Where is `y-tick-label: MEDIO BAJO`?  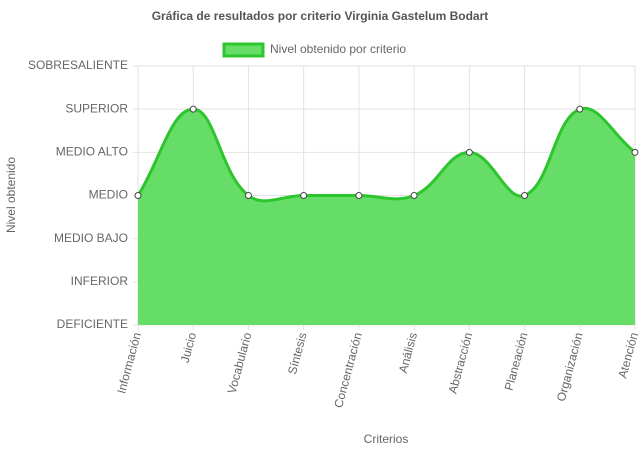
y-tick-label: MEDIO BAJO is located at coordinates (91, 238).